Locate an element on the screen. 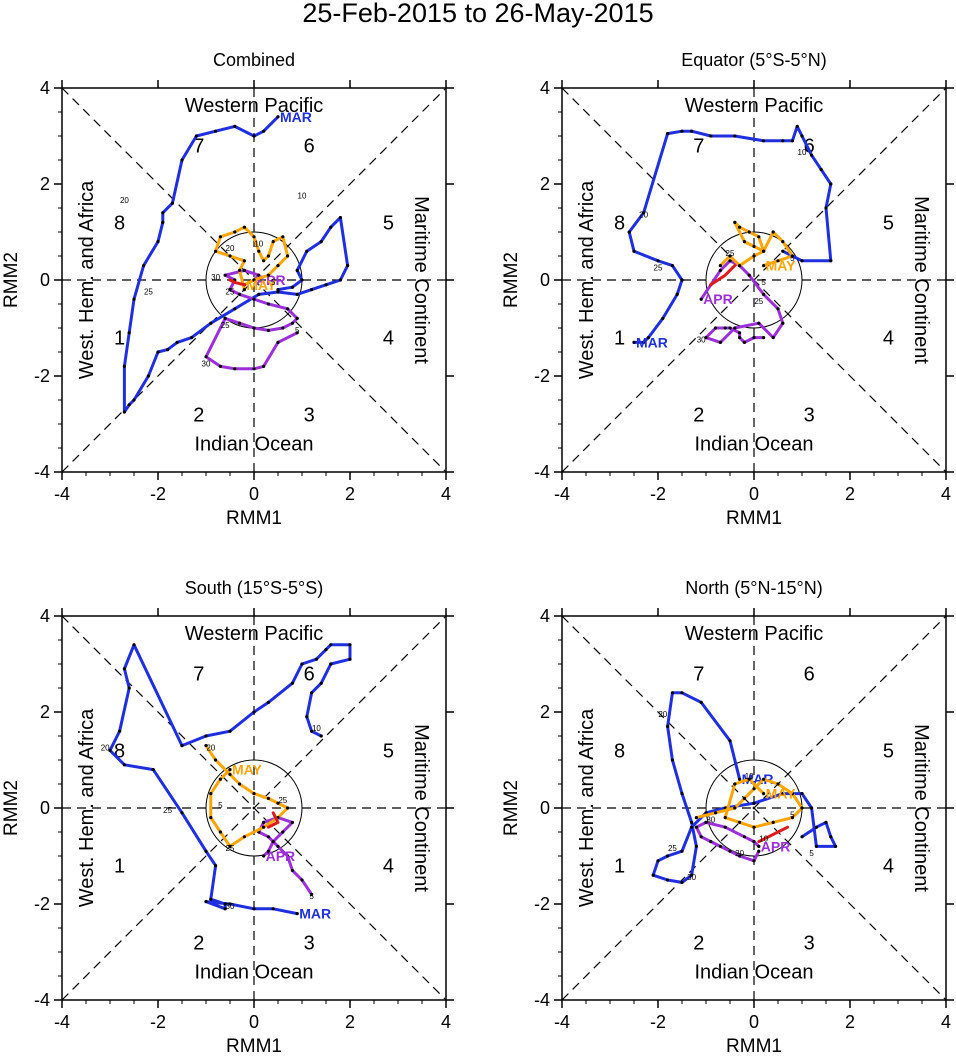 Image resolution: width=956 pixels, height=1060 pixels. day-mark-label: 10 is located at coordinates (763, 839).